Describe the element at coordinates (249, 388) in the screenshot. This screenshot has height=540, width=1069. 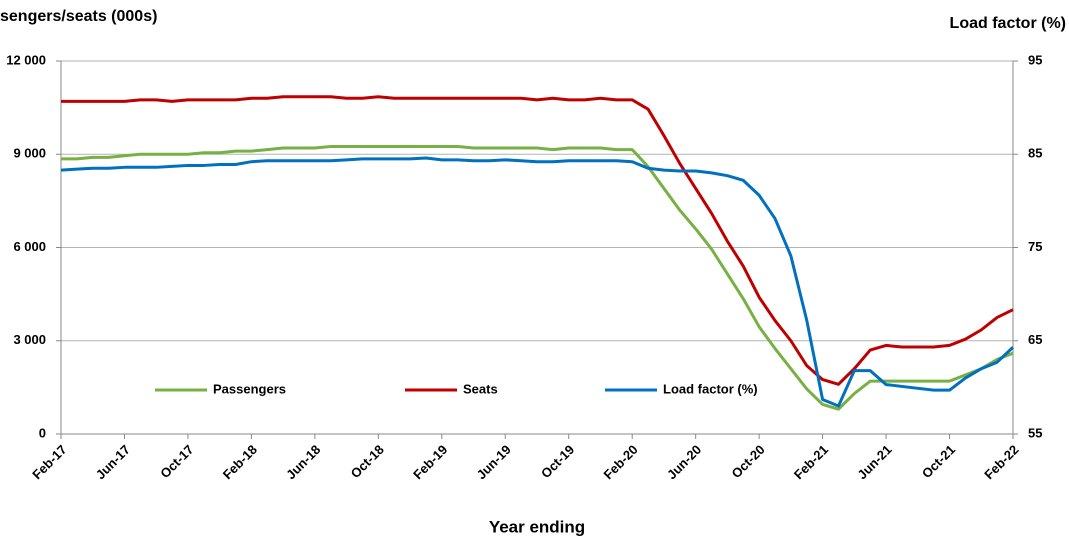
I see `legend-label: Passengers` at that location.